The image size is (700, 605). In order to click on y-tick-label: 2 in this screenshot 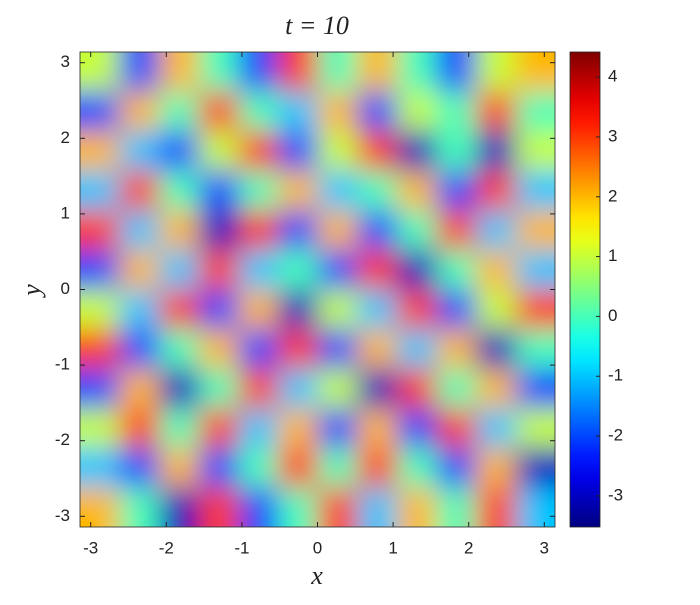, I will do `click(65, 137)`.